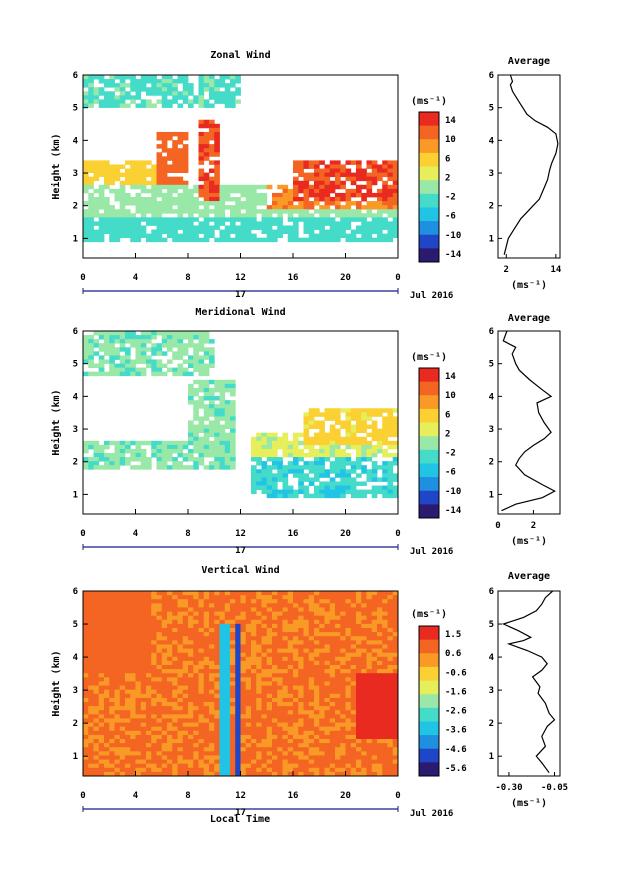 The image size is (620, 873). Describe the element at coordinates (75, 592) in the screenshot. I see `y-tick-label: 6` at that location.